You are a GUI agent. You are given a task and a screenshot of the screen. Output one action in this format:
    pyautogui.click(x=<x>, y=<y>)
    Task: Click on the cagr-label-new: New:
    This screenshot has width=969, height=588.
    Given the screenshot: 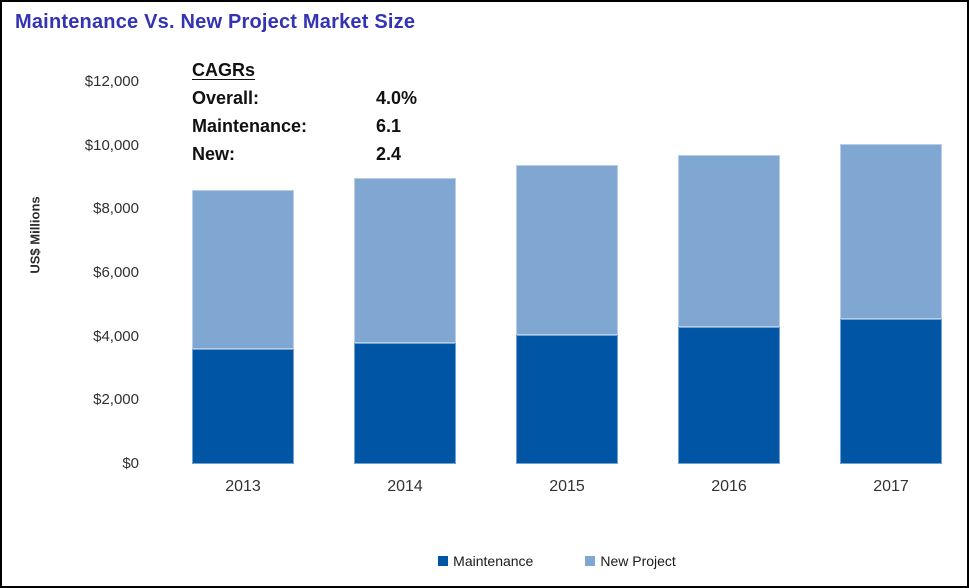 What is the action you would take?
    pyautogui.click(x=214, y=154)
    